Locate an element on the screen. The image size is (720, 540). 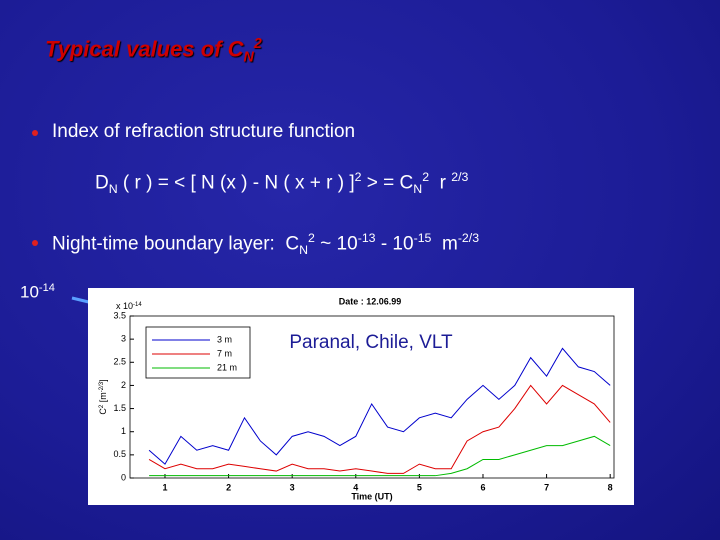
y-tick-label: 3.5 is located at coordinates (119, 315).